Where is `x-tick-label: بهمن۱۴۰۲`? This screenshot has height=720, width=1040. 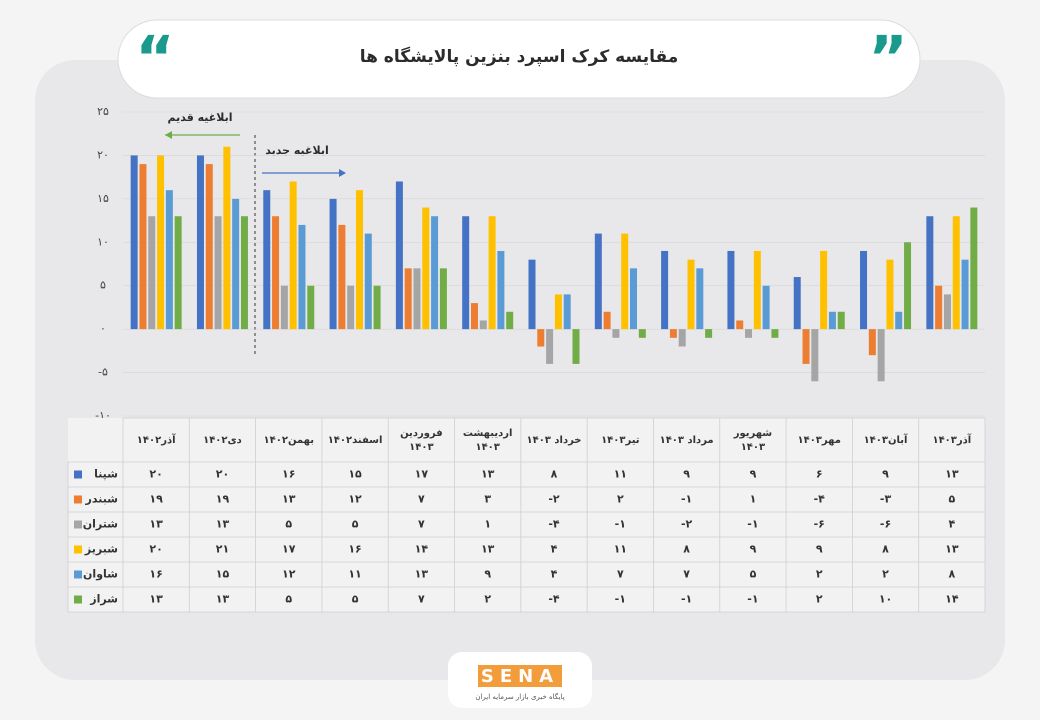 x-tick-label: بهمن۱۴۰۲ is located at coordinates (289, 440).